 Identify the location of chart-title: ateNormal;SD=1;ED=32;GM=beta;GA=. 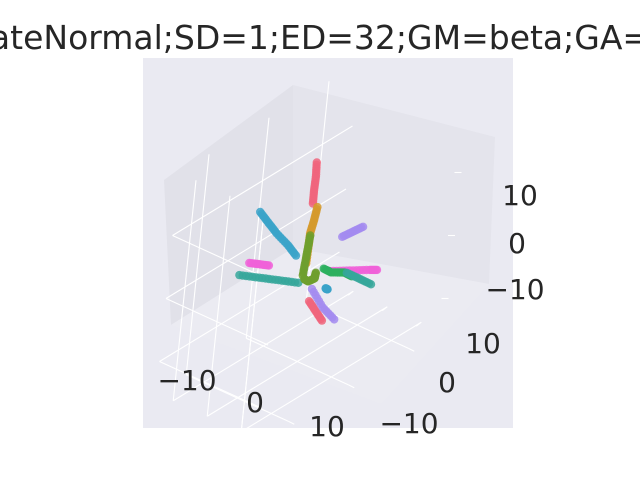
(320, 37).